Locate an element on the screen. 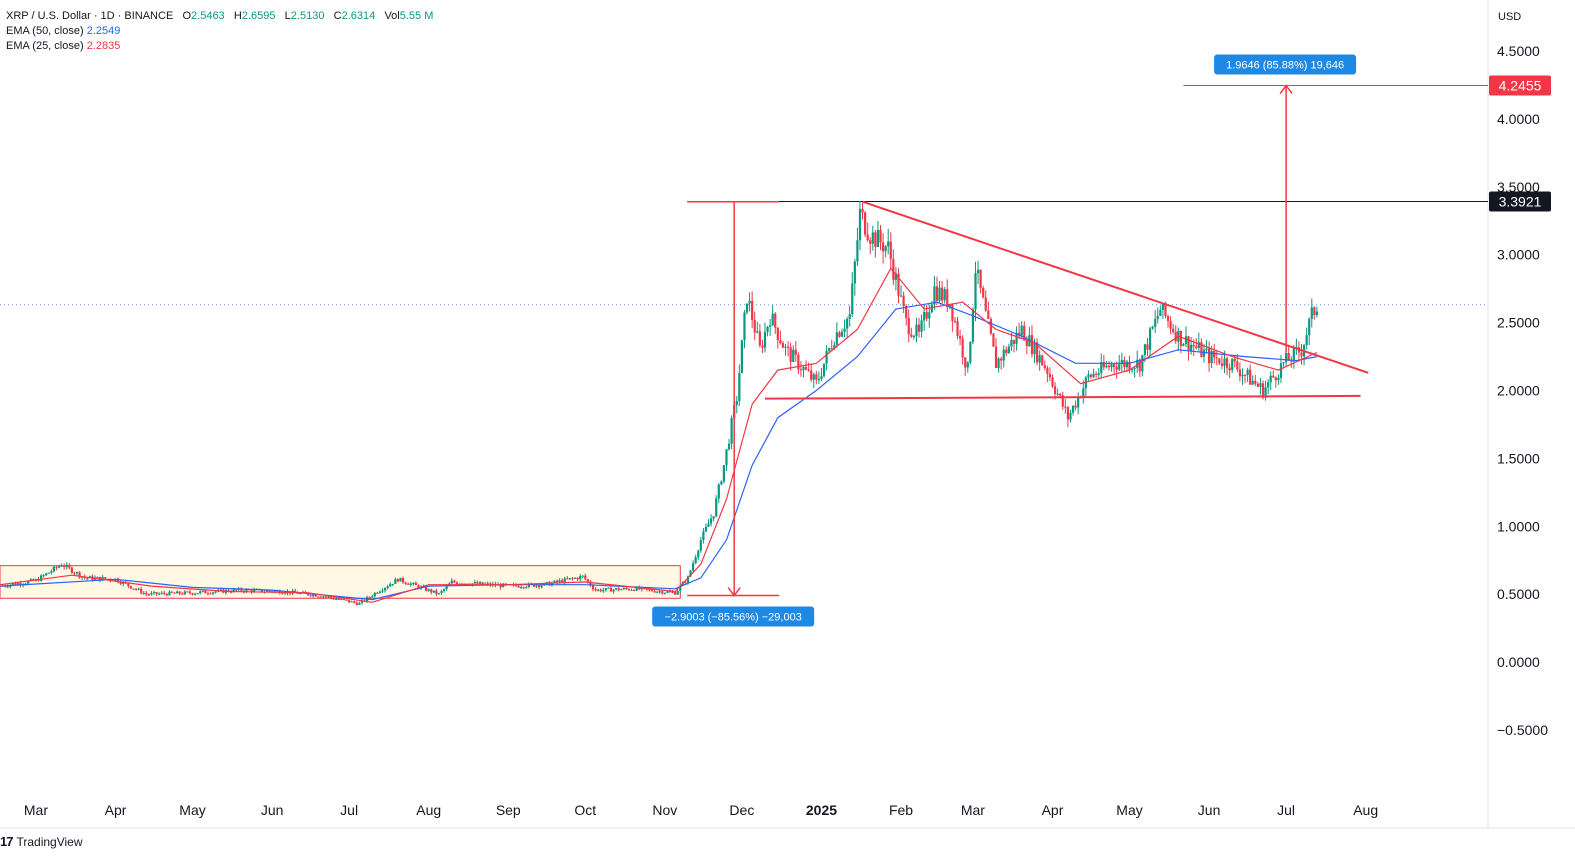  symbol-title: XRP / U.S. Dollar · 1D · BINANCE is located at coordinates (90, 16).